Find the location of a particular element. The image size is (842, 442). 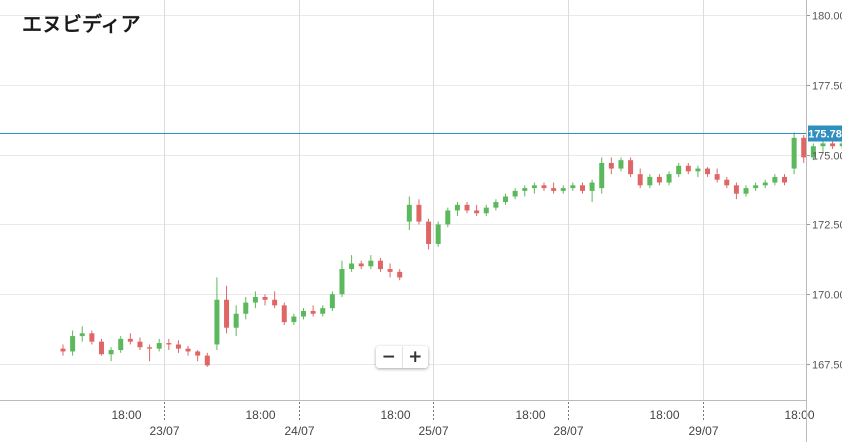

x-date-label: 23/07 is located at coordinates (164, 431).